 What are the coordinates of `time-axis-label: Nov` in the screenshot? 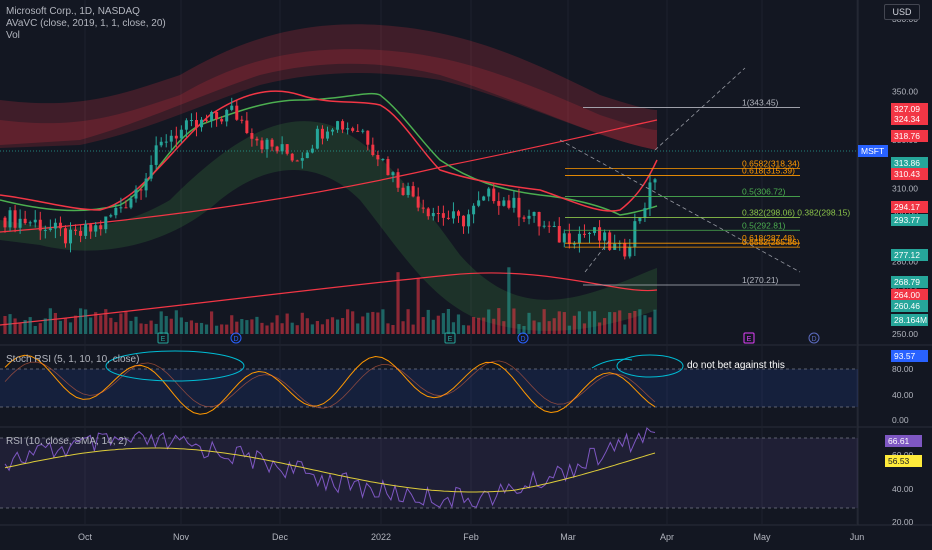 It's located at (181, 537).